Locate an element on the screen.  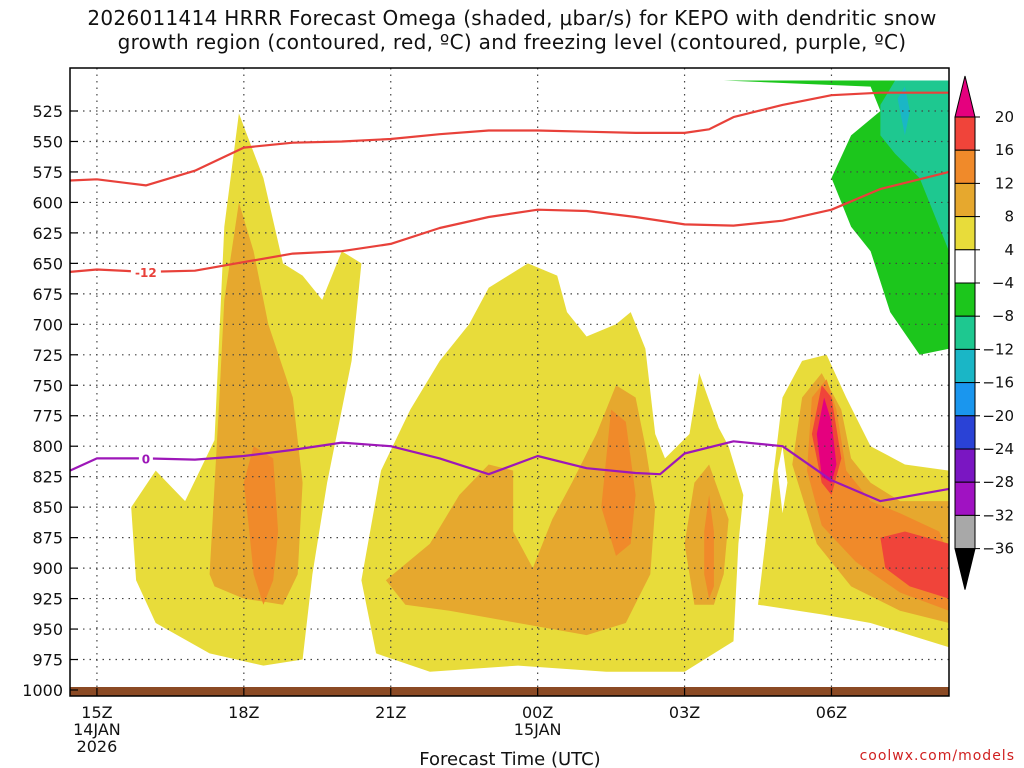
y-tick-label-900: 900 is located at coordinates (47, 568).